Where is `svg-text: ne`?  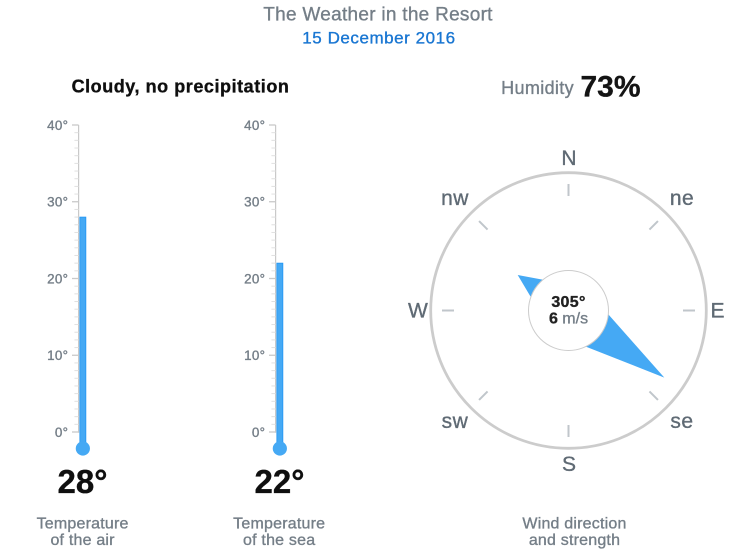 svg-text: ne is located at coordinates (682, 198).